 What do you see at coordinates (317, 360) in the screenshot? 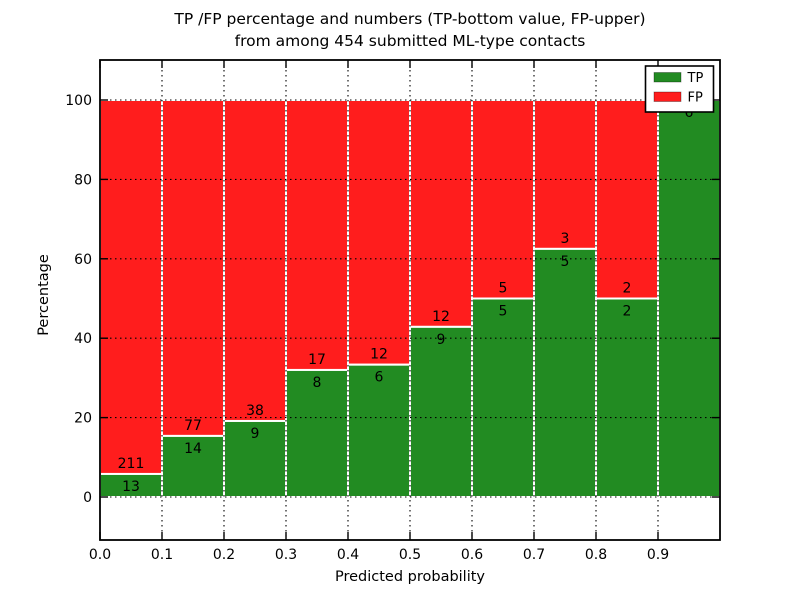
I see `fp-count-label: 17` at bounding box center [317, 360].